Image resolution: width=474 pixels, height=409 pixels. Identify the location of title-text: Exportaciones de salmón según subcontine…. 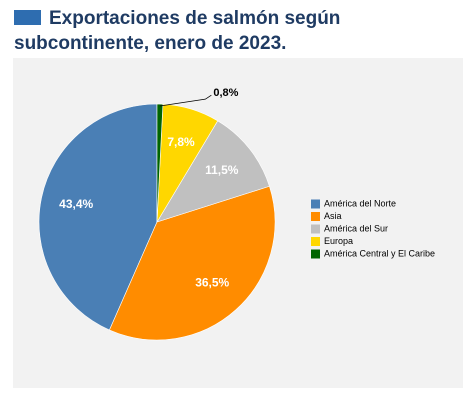
(177, 31).